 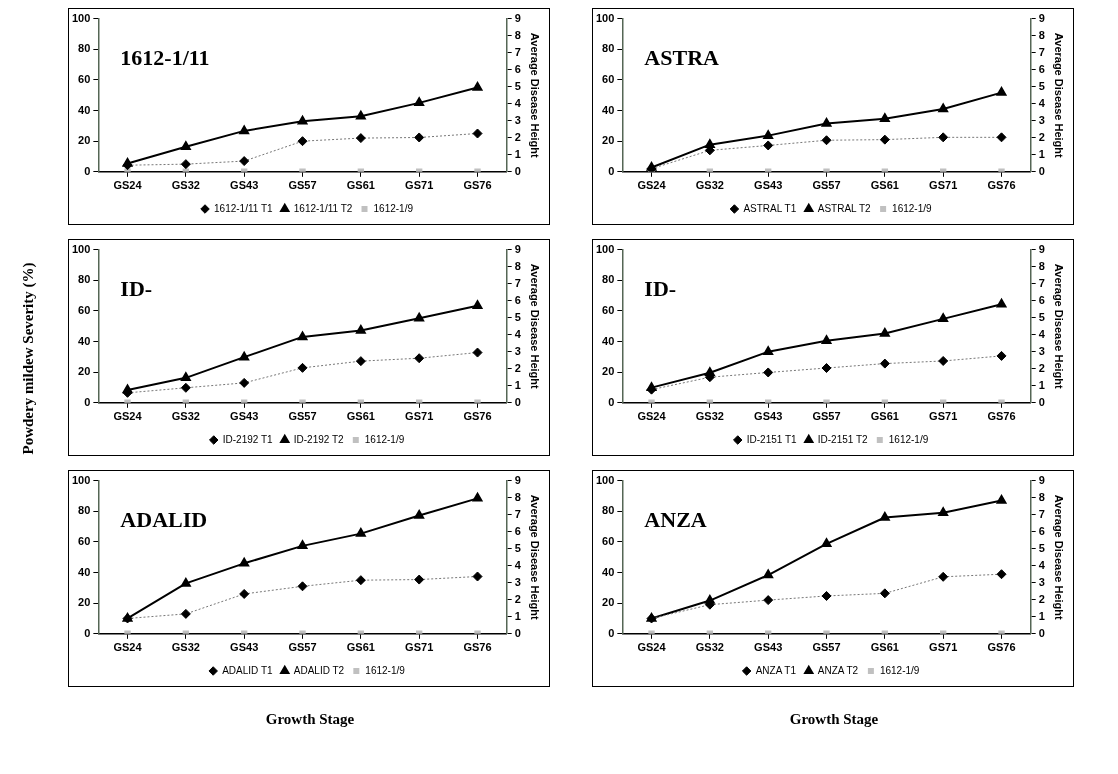 I want to click on legend-label: ID-2192 T1, so click(x=248, y=439).